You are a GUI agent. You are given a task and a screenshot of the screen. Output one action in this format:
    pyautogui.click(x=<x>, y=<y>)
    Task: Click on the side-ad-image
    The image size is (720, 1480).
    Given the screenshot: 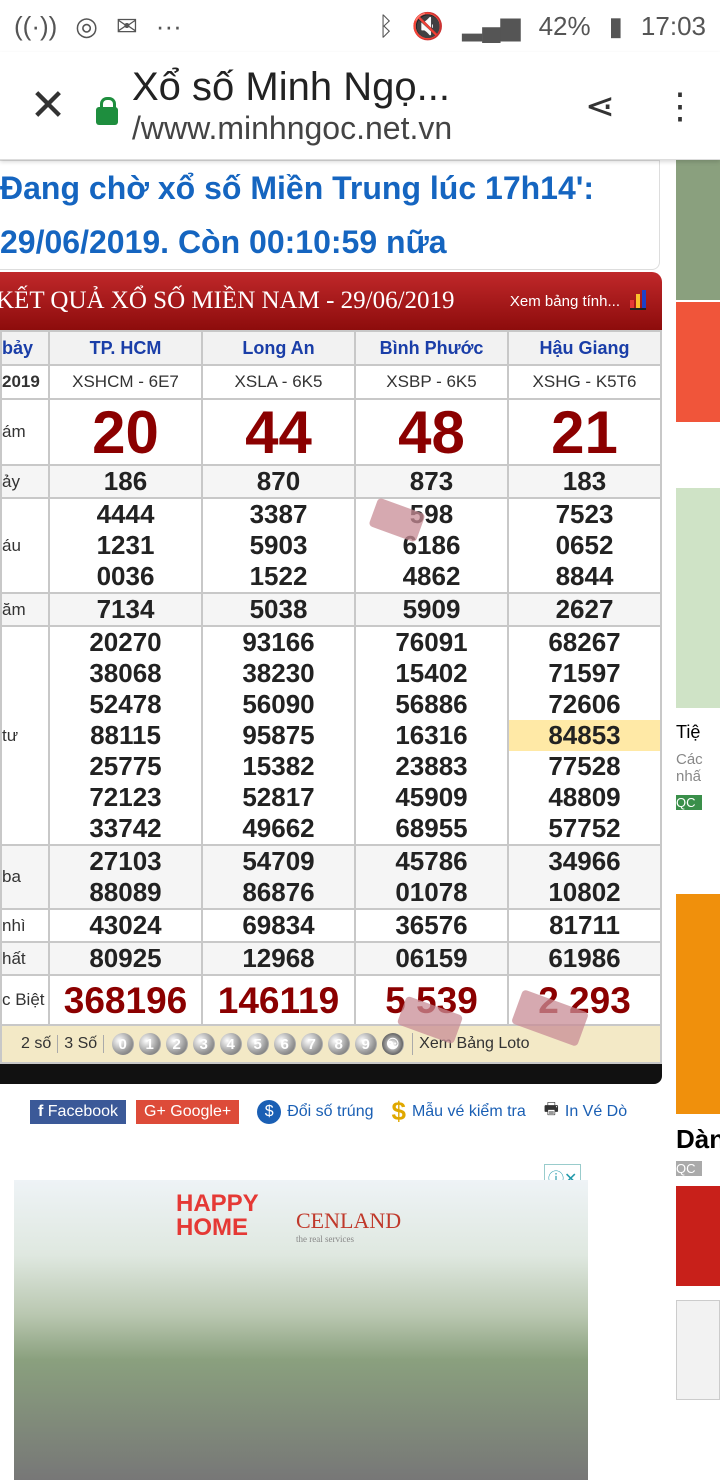 What is the action you would take?
    pyautogui.click(x=698, y=230)
    